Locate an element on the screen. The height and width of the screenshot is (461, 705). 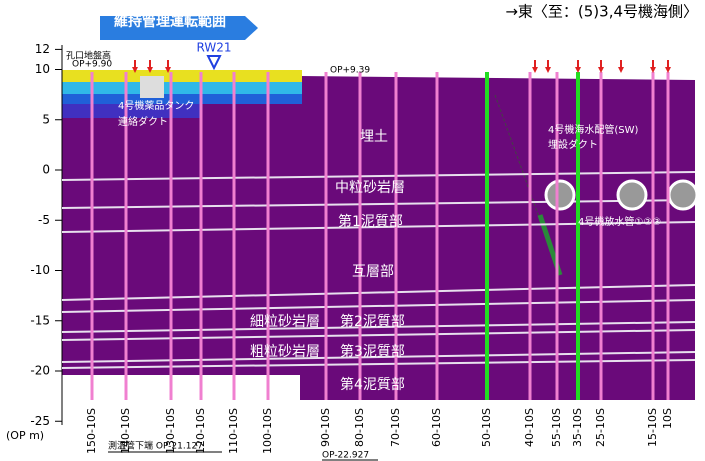
tick-label: -25 is located at coordinates (40, 421).